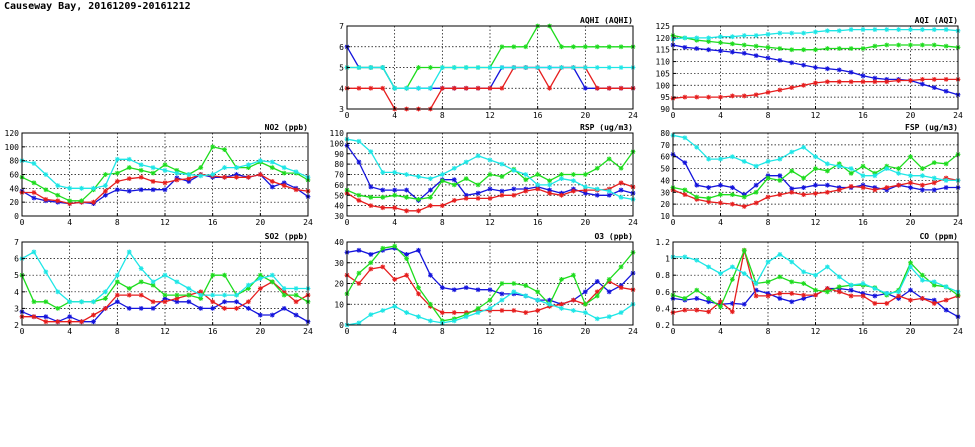 This screenshot has width=975, height=447. I want to click on no2-xtick-label: 20, so click(261, 222).